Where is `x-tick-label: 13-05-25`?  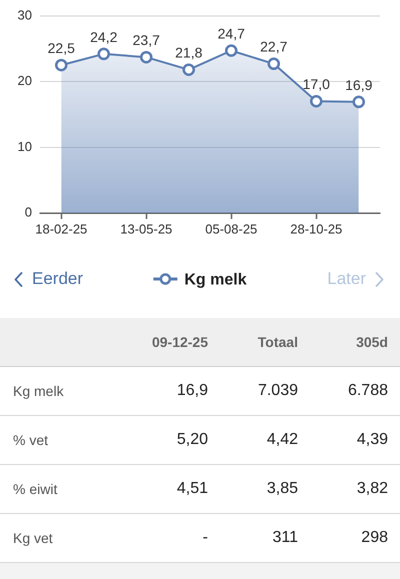
x-tick-label: 13-05-25 is located at coordinates (146, 228).